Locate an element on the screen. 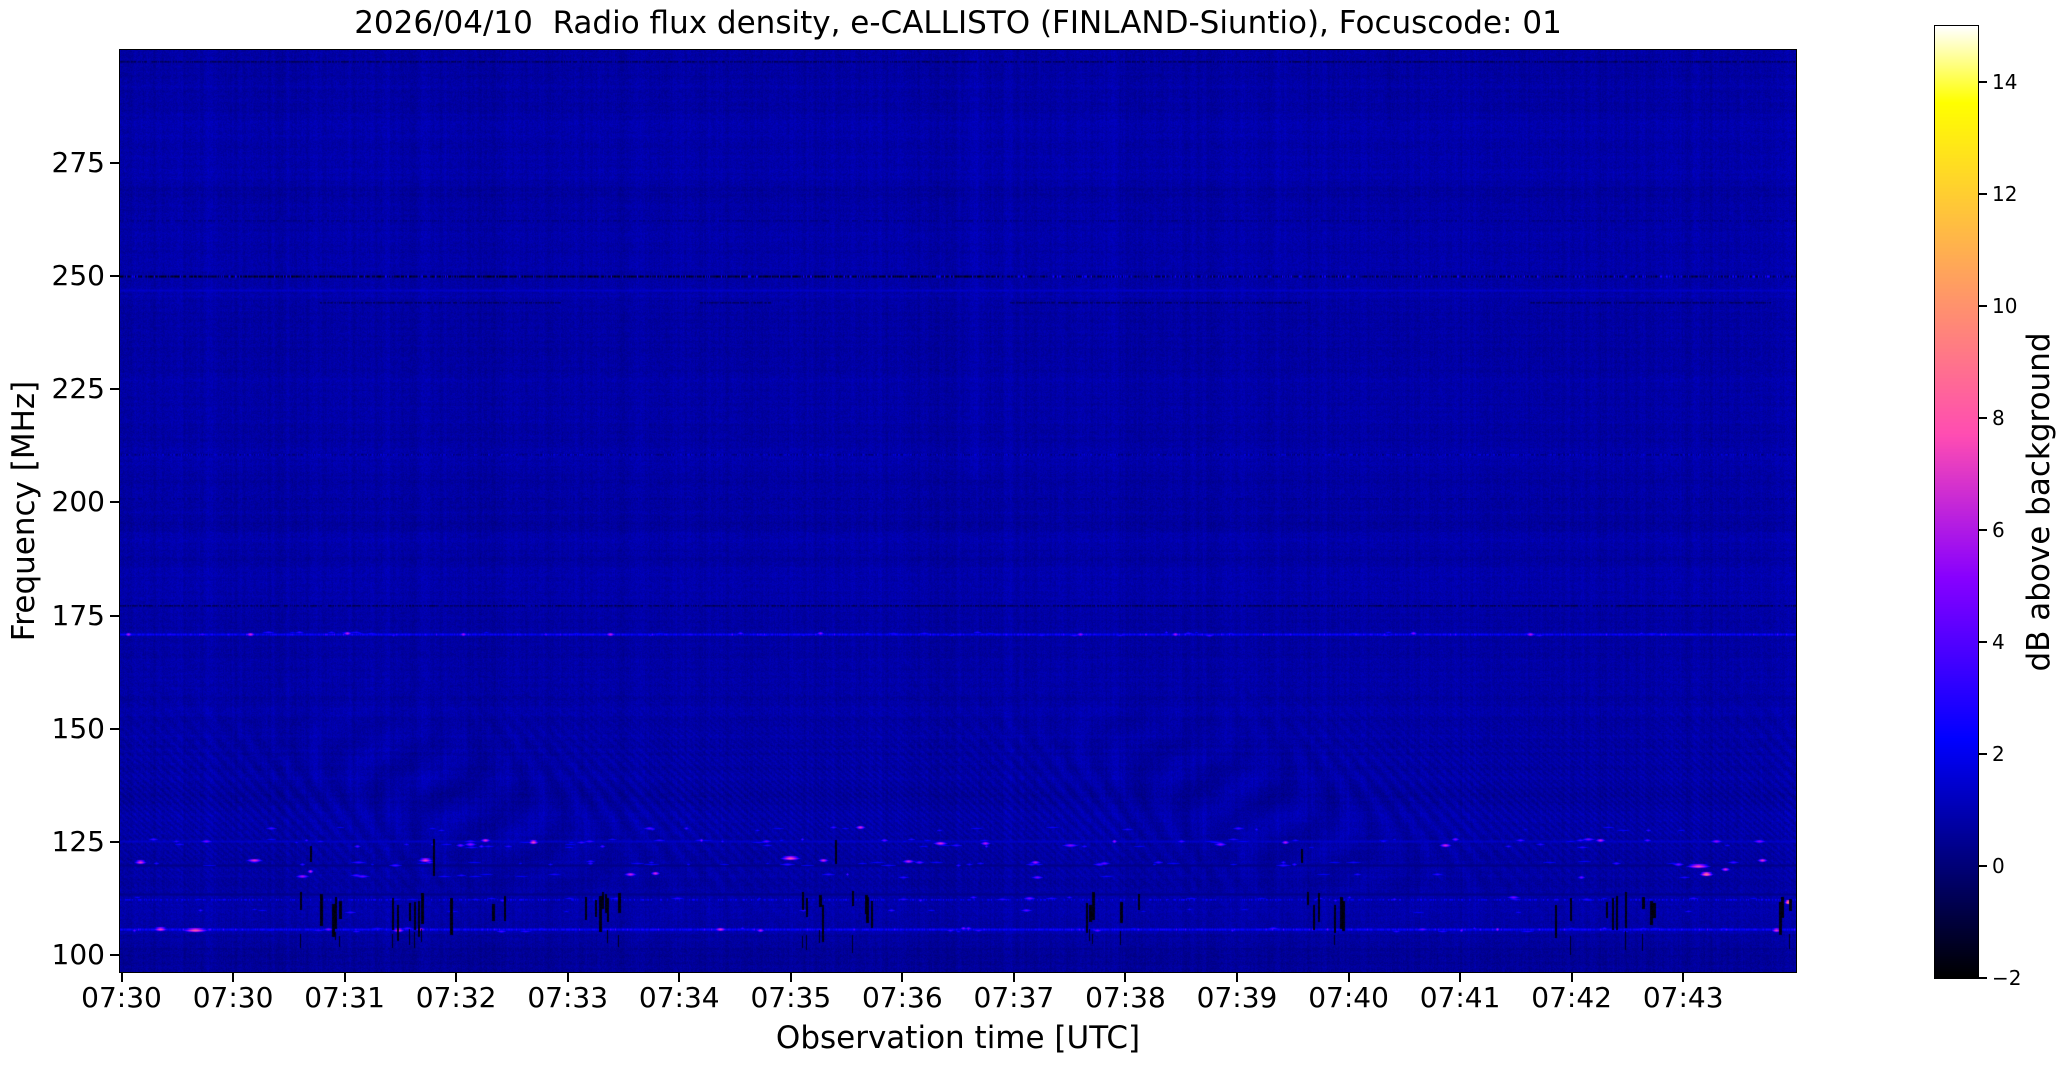 This screenshot has width=2066, height=1067. x-tick-label: 07:40 is located at coordinates (1348, 997).